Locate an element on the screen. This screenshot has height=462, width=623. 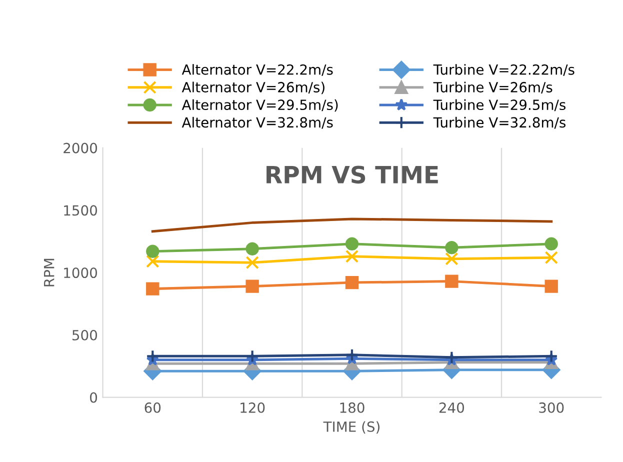
y-tick-label: 1000 is located at coordinates (81, 273).